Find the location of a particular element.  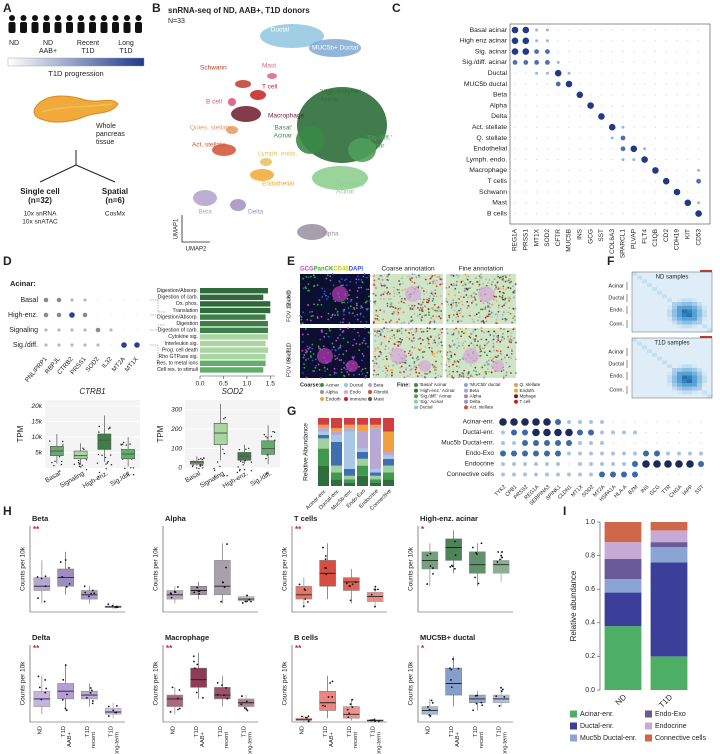

significance: ** is located at coordinates (36, 648).